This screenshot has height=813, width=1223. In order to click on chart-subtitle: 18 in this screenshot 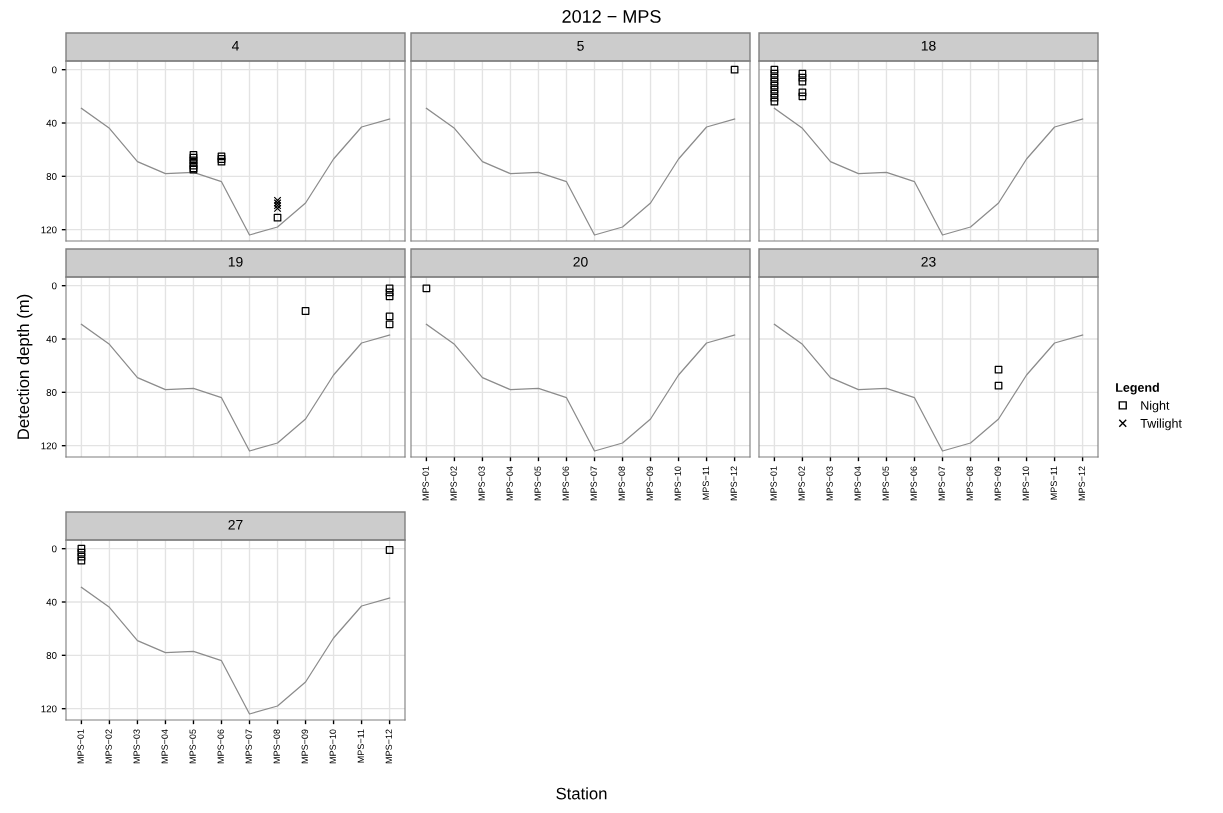, I will do `click(928, 45)`.